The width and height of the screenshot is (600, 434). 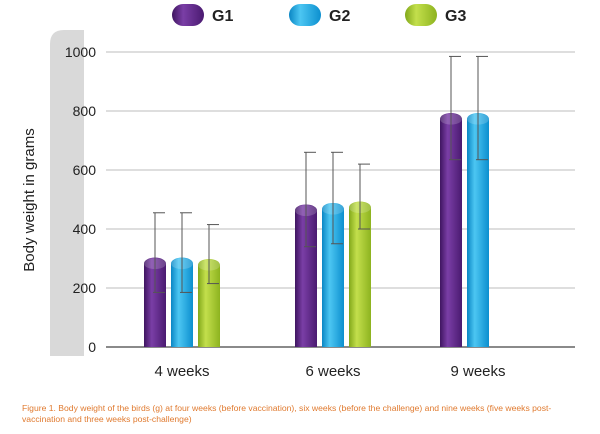 I want to click on y-tick-label: 400, so click(x=85, y=229).